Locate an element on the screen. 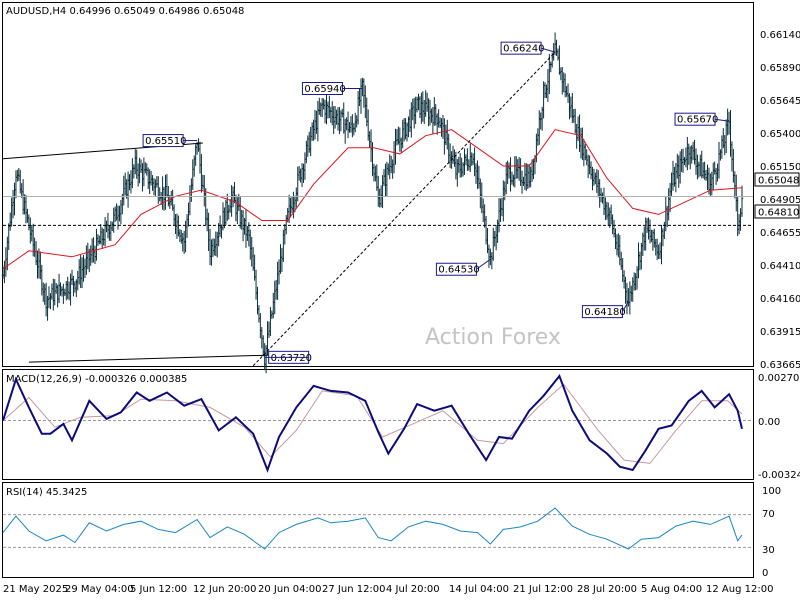  time-tick-label: 5 Aug 04:00 is located at coordinates (671, 589).